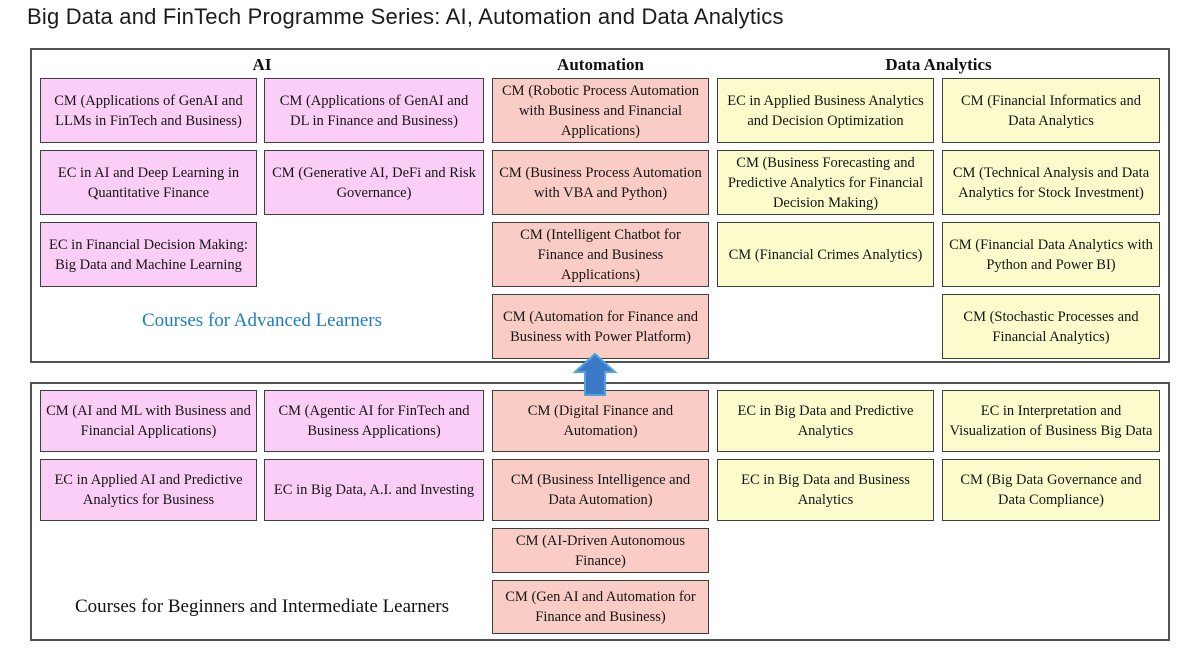 This screenshot has height=651, width=1200. Describe the element at coordinates (600, 421) in the screenshot. I see `course-box: CM (Digital Finance and Automation)` at that location.